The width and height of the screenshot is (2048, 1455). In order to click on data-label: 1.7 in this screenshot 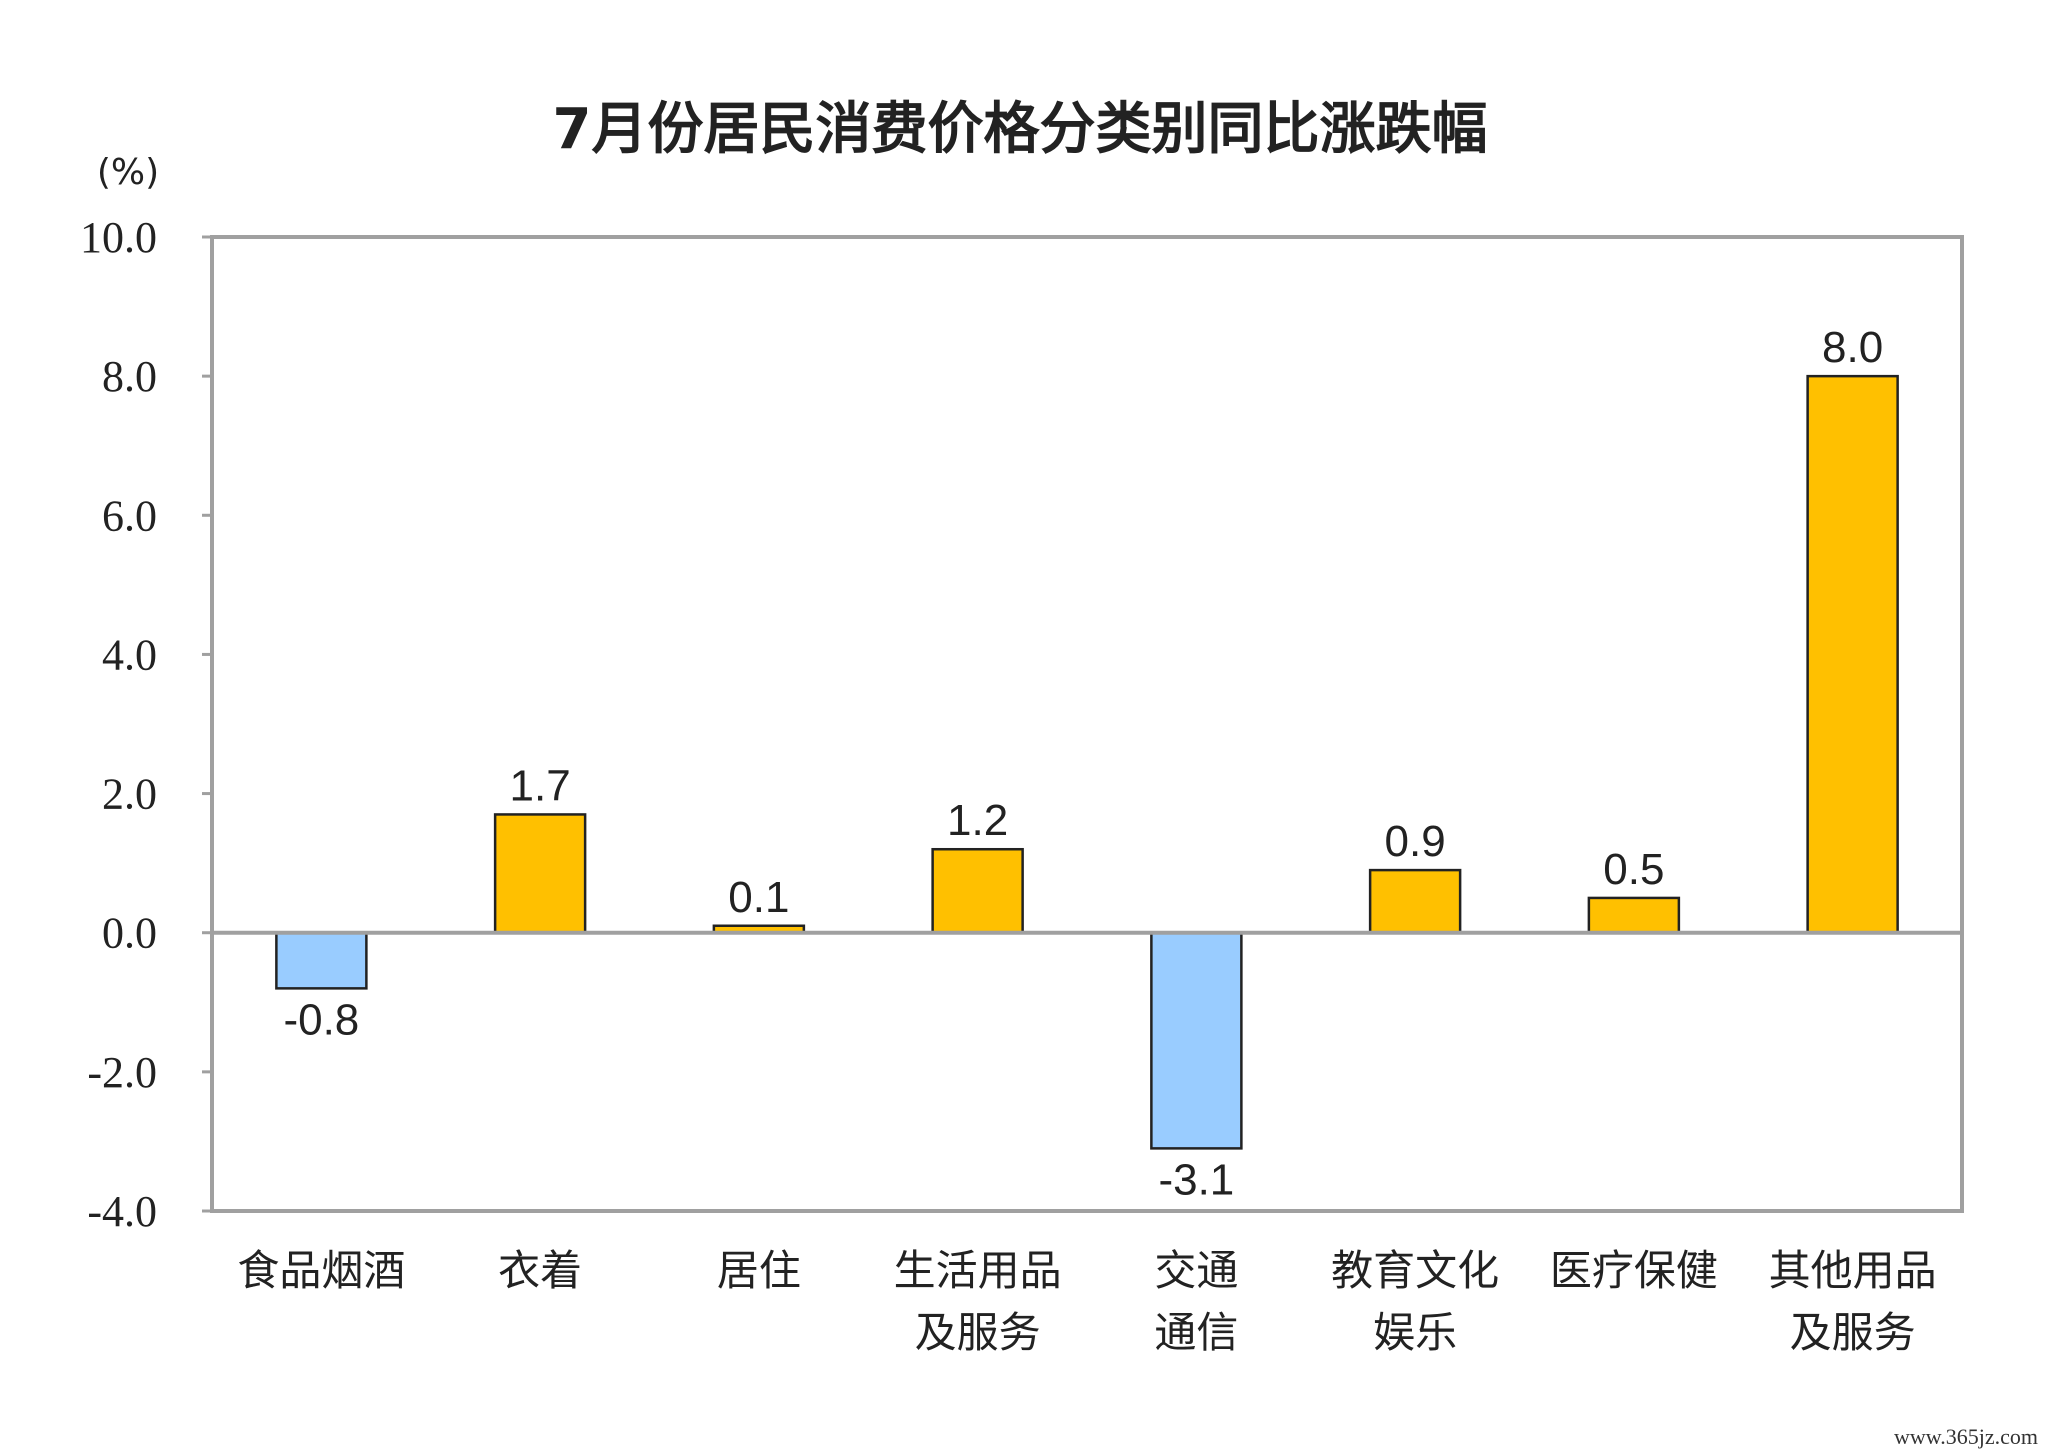, I will do `click(540, 785)`.